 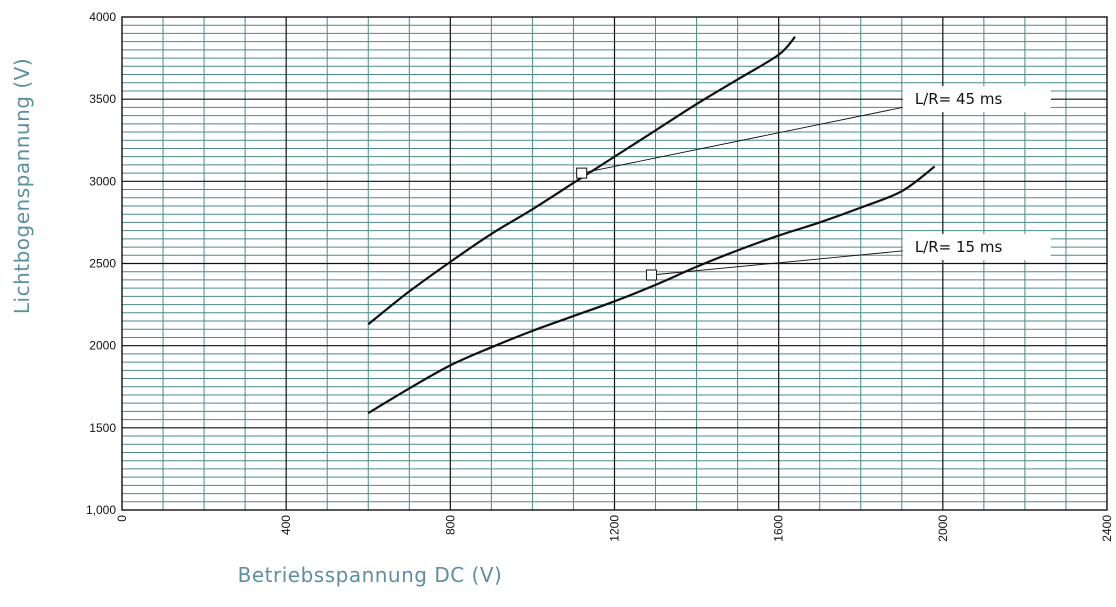 I want to click on y-tick-labels: 1,000 1500 2000 2500 3000 3500 4000, so click(x=101, y=263).